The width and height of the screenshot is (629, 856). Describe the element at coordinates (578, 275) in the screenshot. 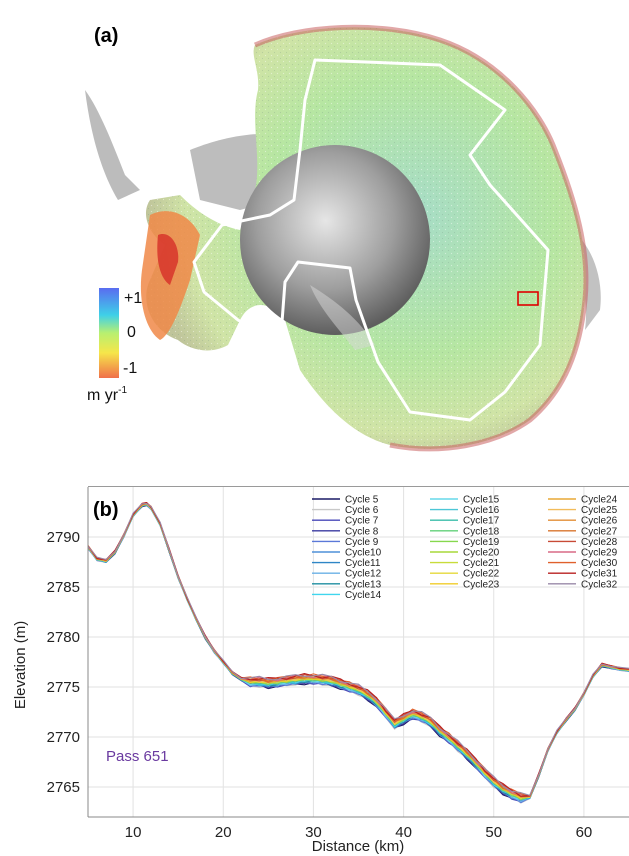

I see `east-coast-grey` at that location.